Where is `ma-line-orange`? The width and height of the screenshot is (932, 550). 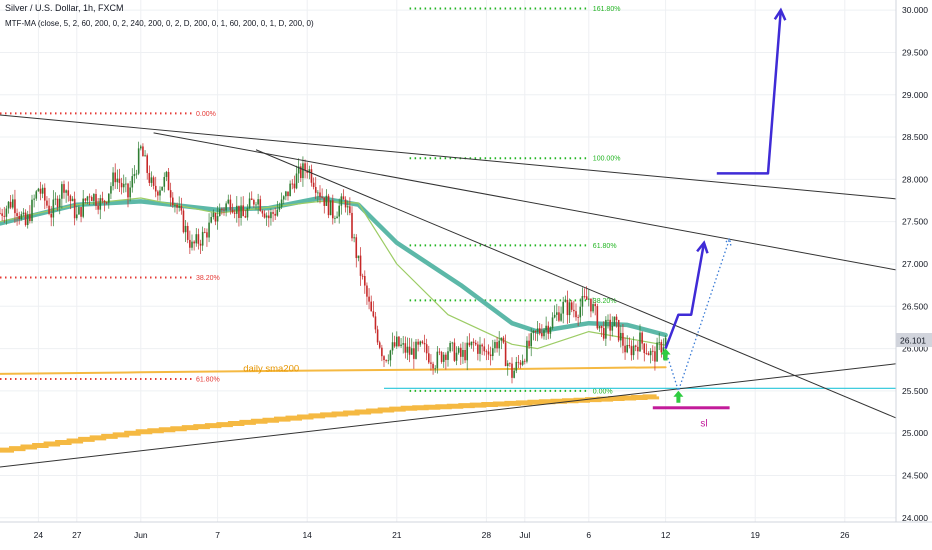
ma-line-orange is located at coordinates (333, 370).